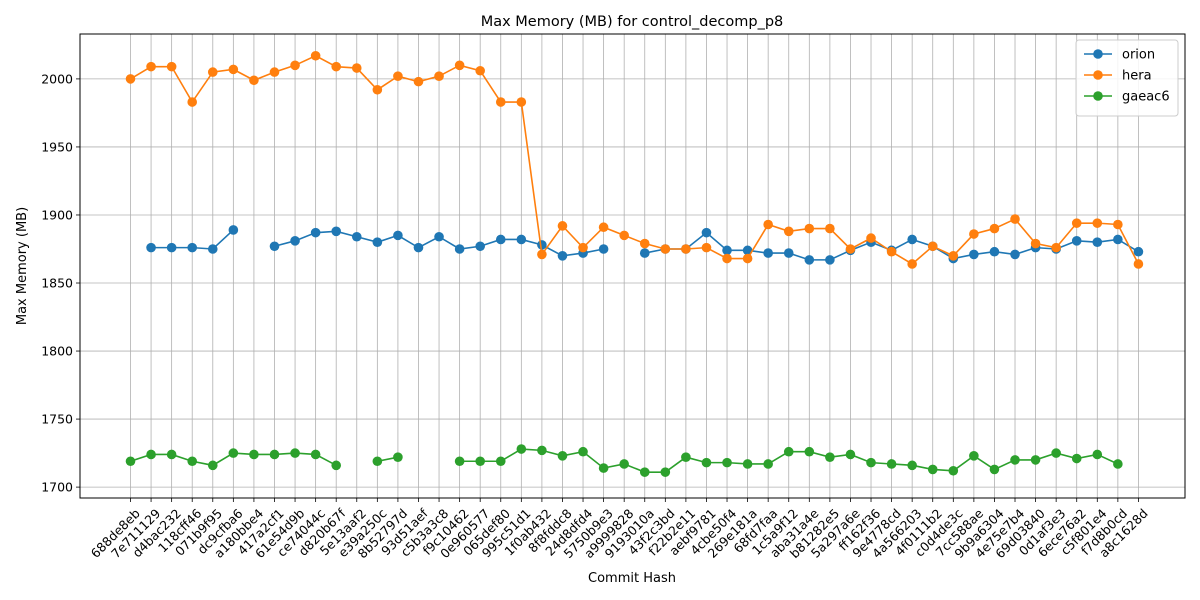 Image resolution: width=1200 pixels, height=600 pixels. I want to click on y-tick-label: 1700, so click(57, 487).